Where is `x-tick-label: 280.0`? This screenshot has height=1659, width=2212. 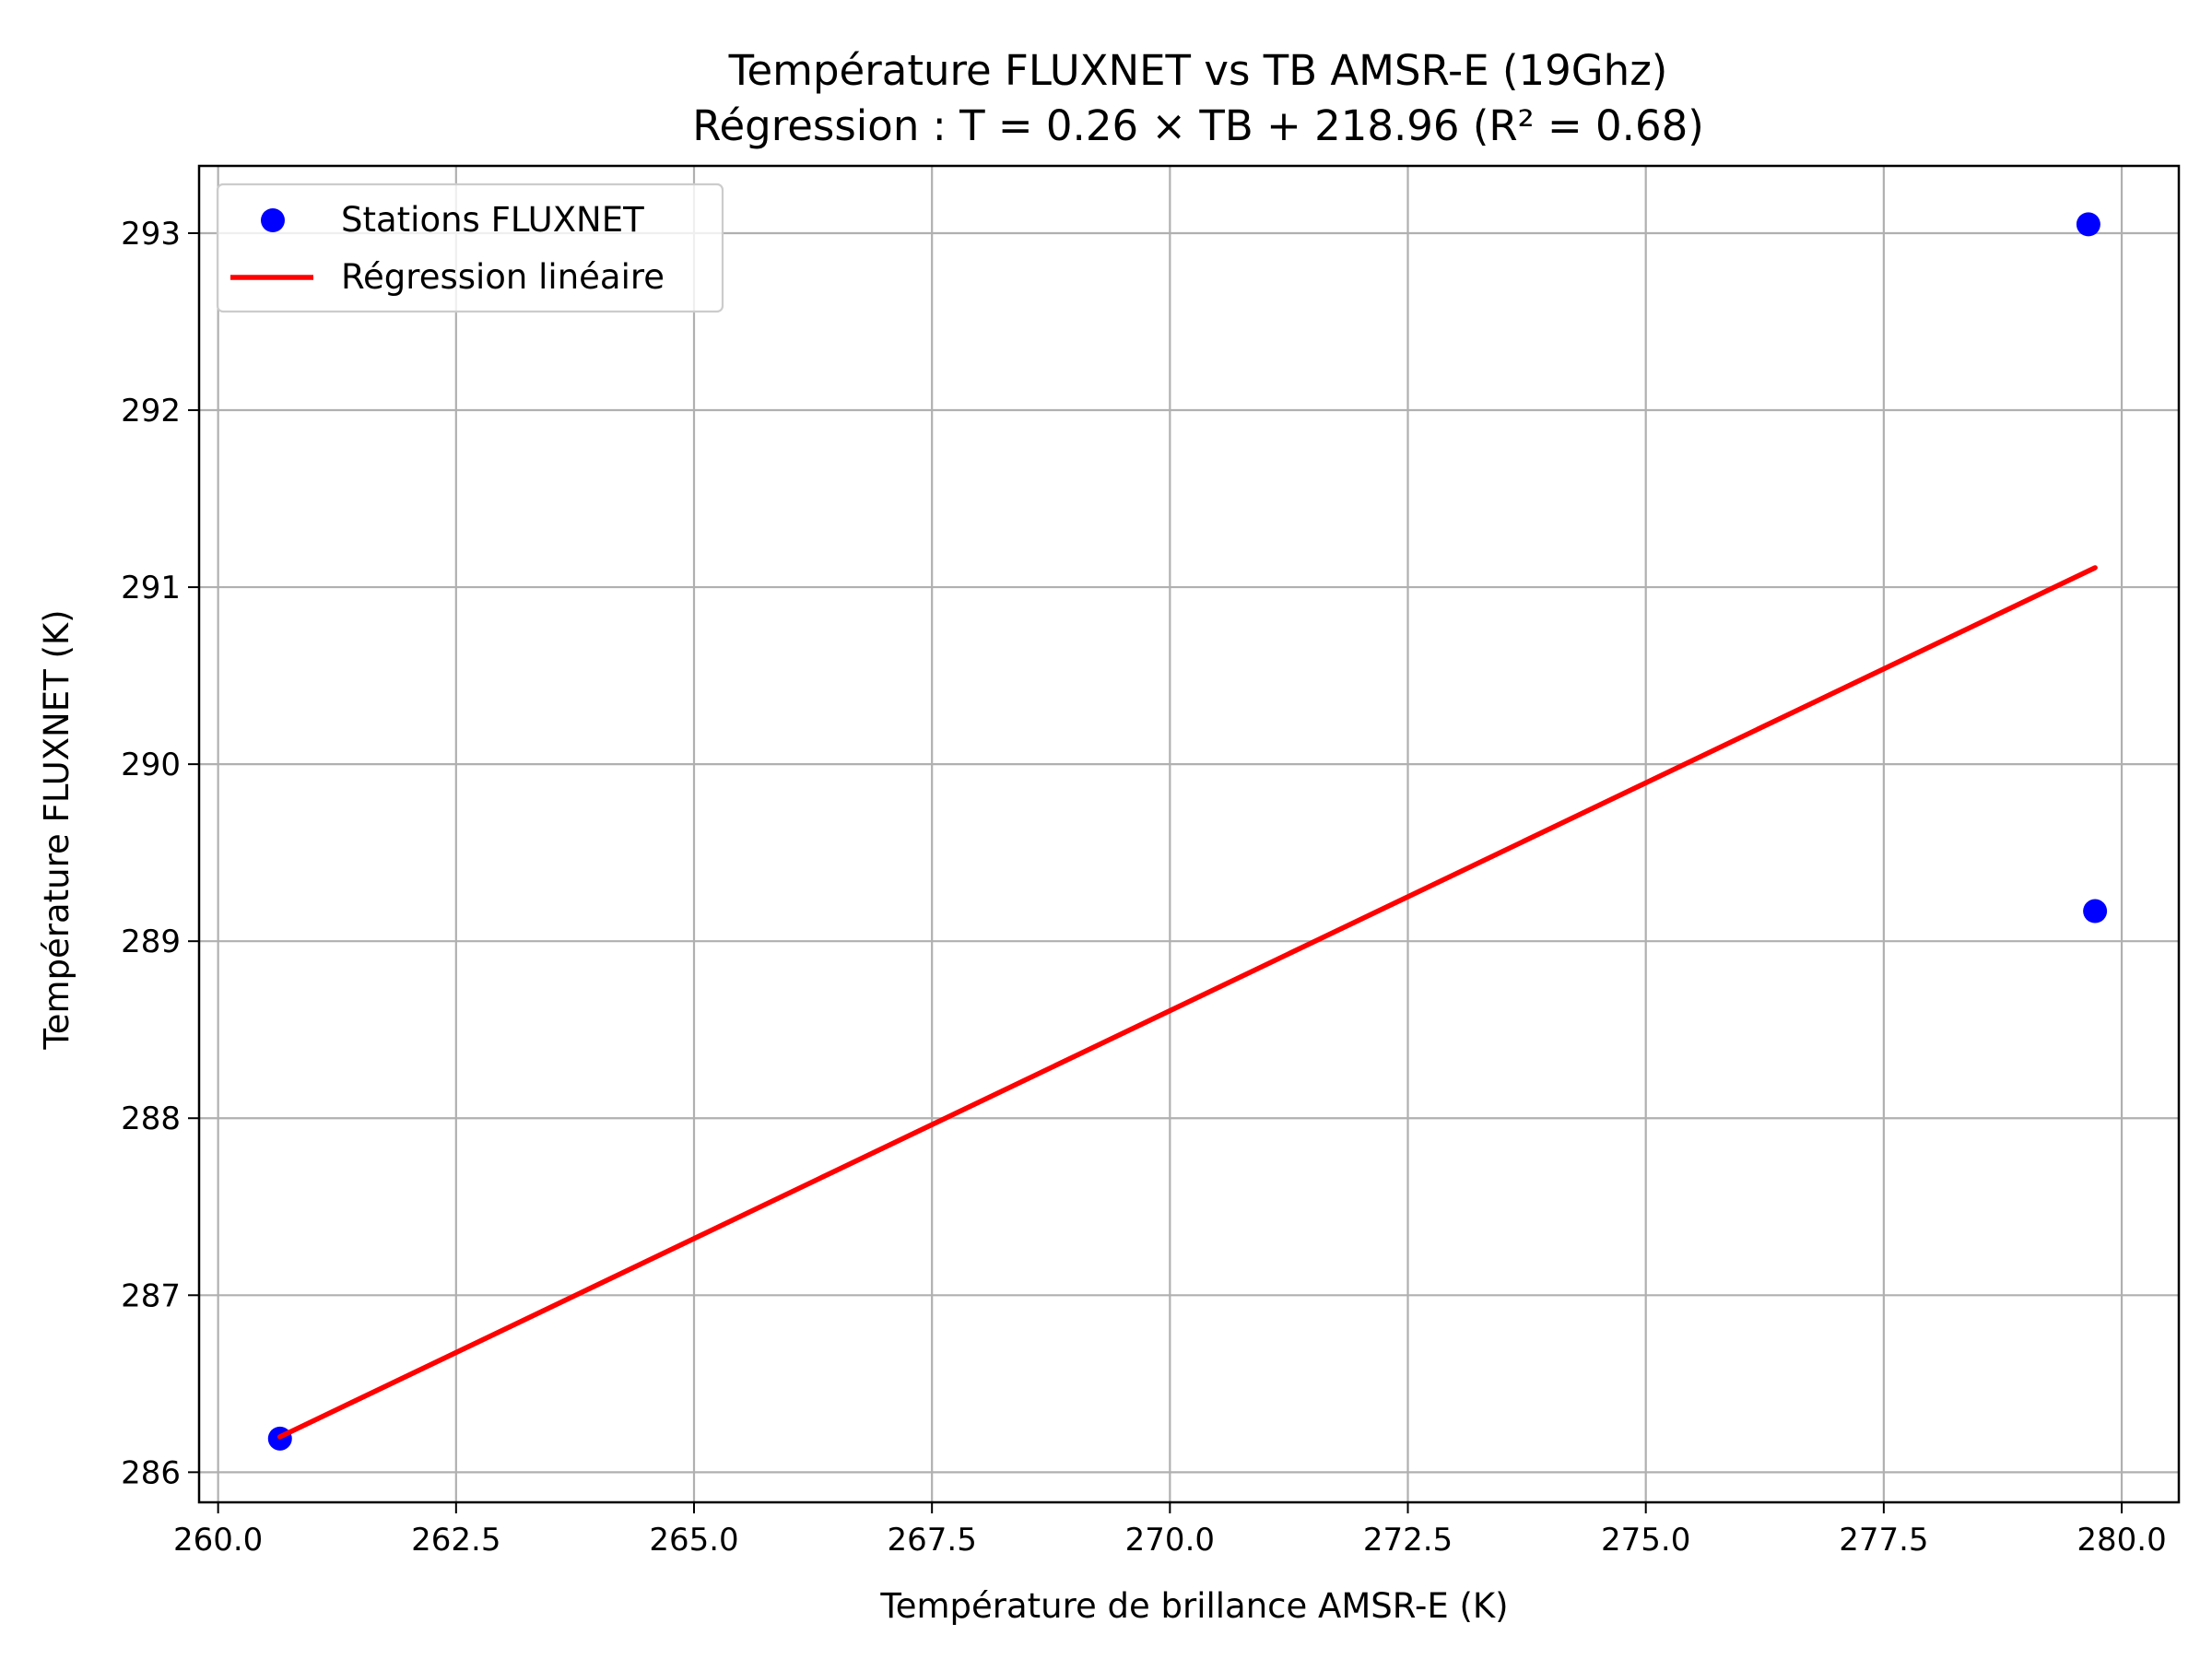
x-tick-label: 280.0 is located at coordinates (2121, 1540).